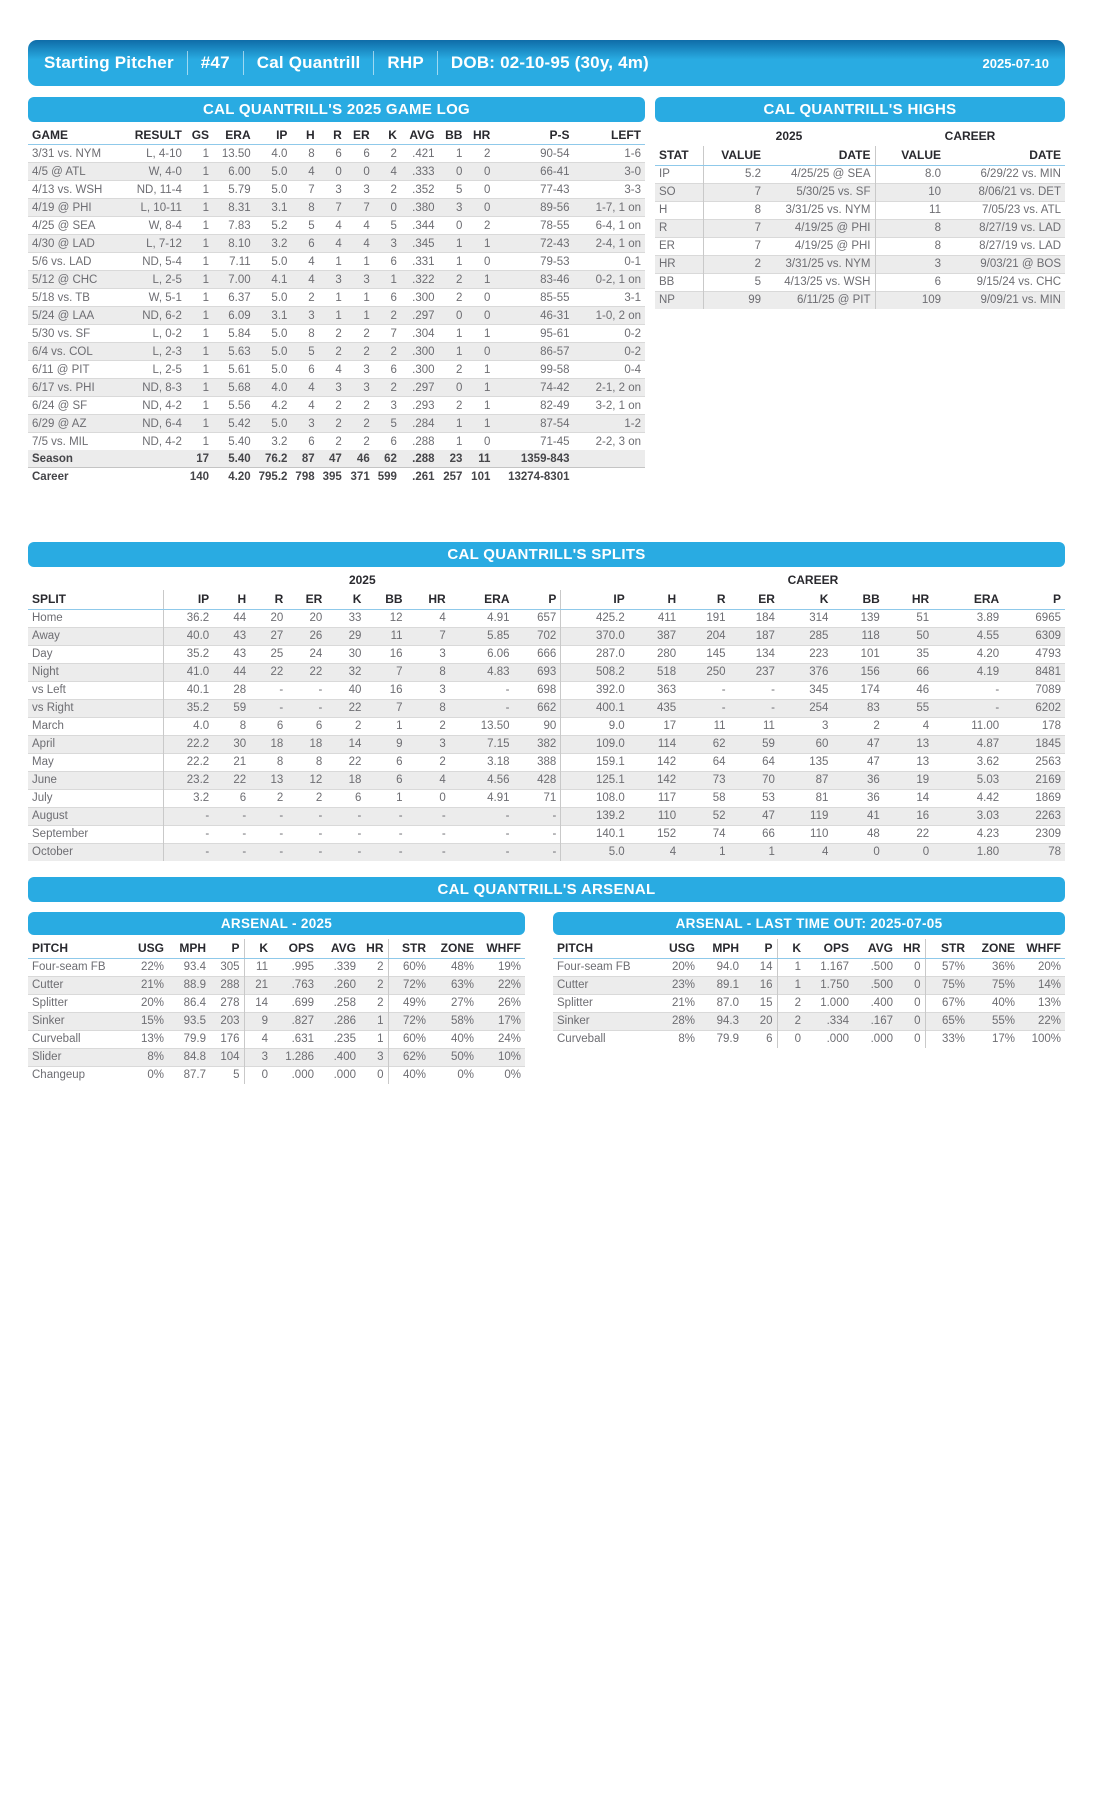  What do you see at coordinates (654, 743) in the screenshot?
I see `cell: 114` at bounding box center [654, 743].